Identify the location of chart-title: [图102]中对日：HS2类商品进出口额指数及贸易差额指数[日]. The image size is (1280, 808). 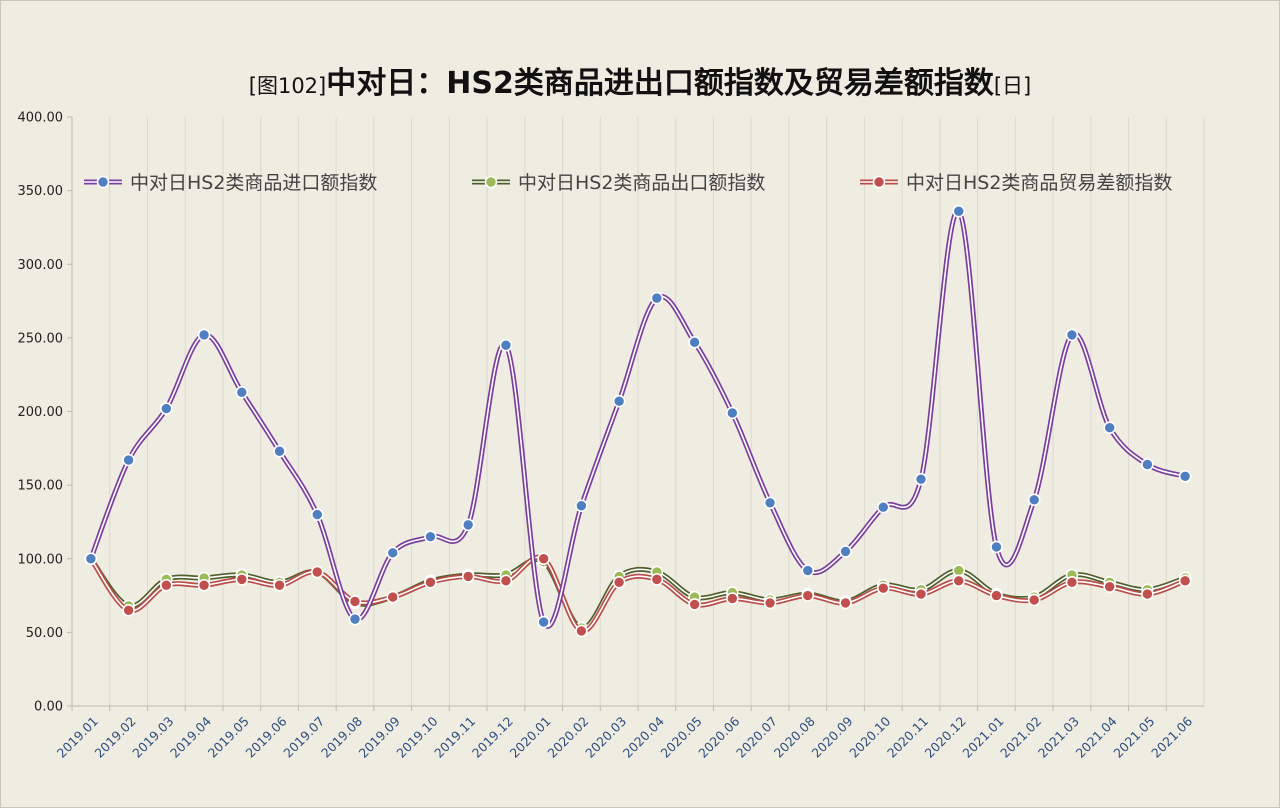
(640, 80).